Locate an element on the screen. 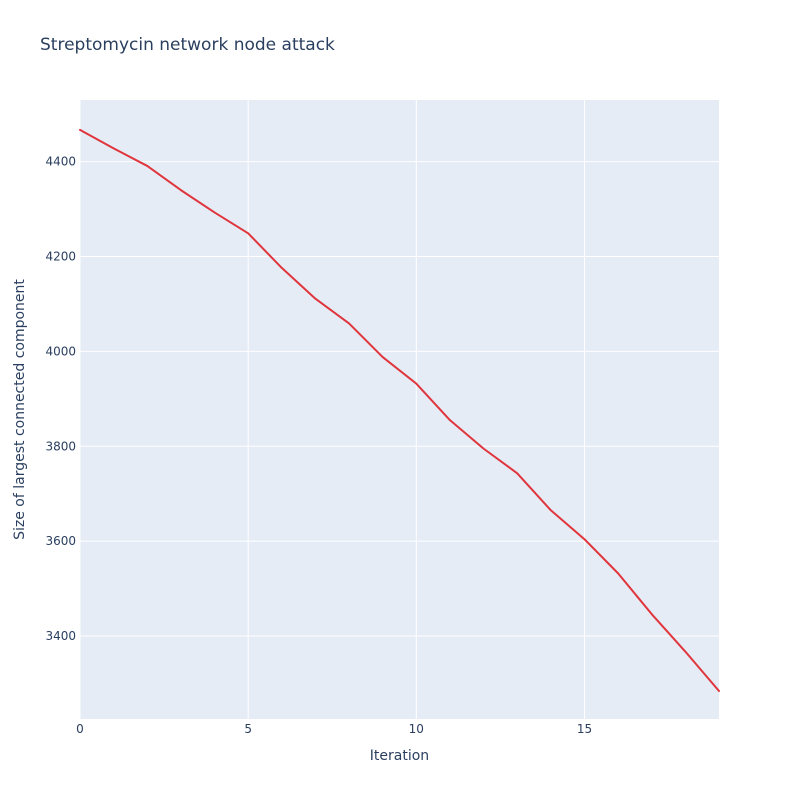 The height and width of the screenshot is (800, 800). x-tick-label: 0 is located at coordinates (80, 729).